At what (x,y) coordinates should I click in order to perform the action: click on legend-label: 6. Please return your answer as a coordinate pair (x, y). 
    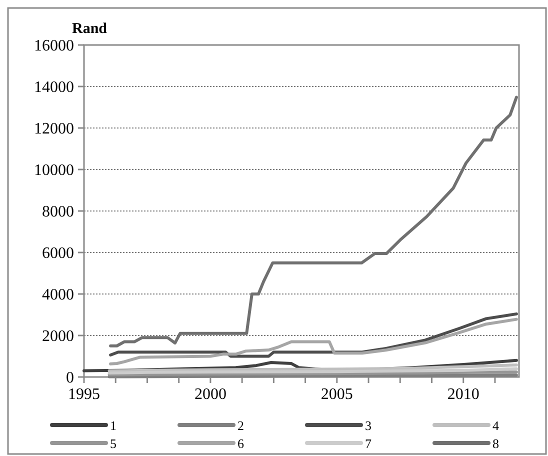
    Looking at the image, I should click on (241, 443).